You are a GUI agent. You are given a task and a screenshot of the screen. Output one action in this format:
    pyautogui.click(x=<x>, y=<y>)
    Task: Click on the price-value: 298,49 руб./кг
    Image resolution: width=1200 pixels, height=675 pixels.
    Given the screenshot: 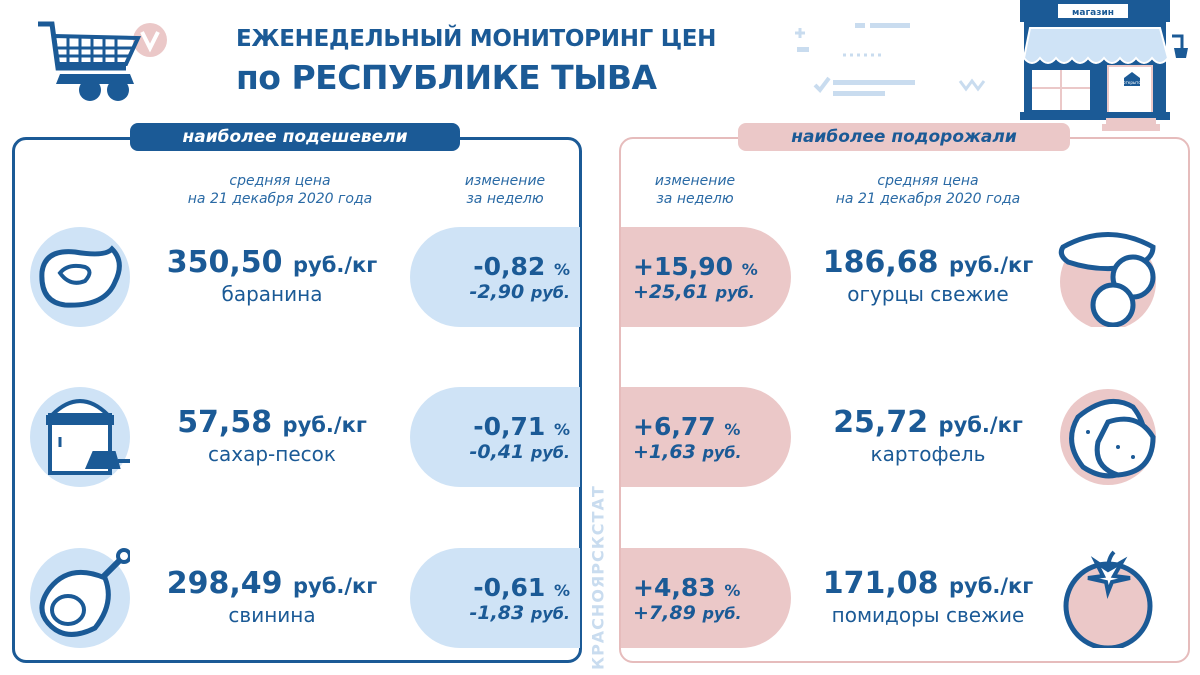 What is the action you would take?
    pyautogui.click(x=272, y=583)
    